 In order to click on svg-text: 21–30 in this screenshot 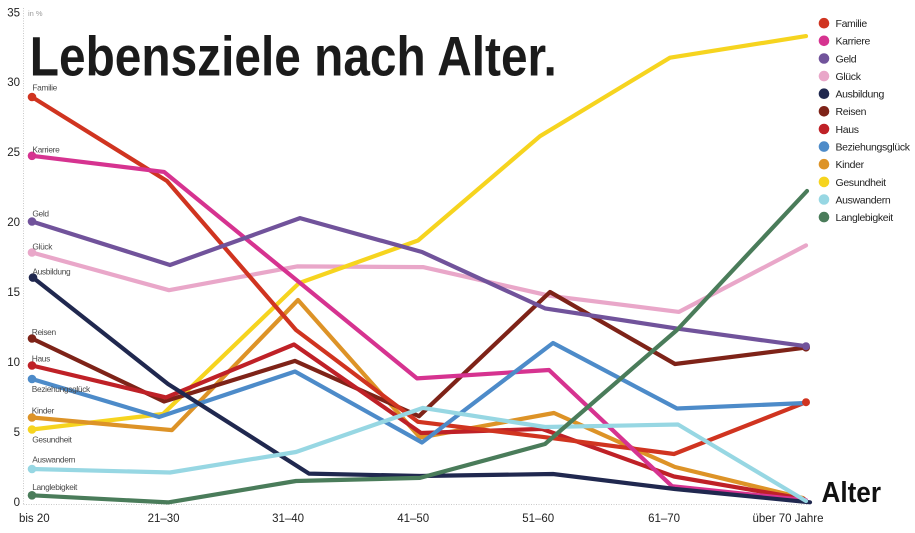, I will do `click(164, 519)`.